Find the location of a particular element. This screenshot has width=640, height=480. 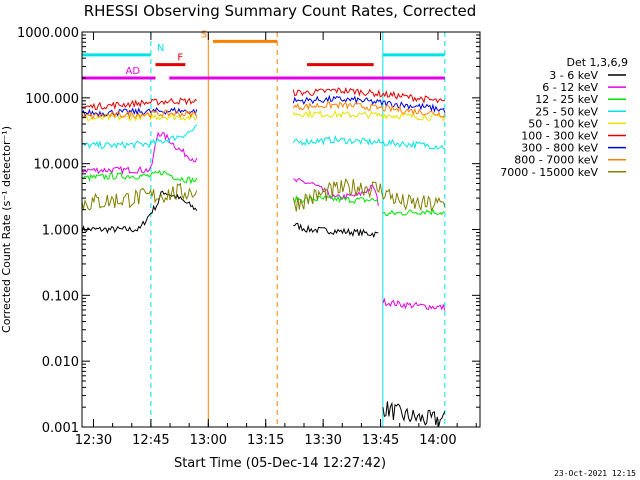

x-tick-label-0: 12:30 is located at coordinates (93, 440).